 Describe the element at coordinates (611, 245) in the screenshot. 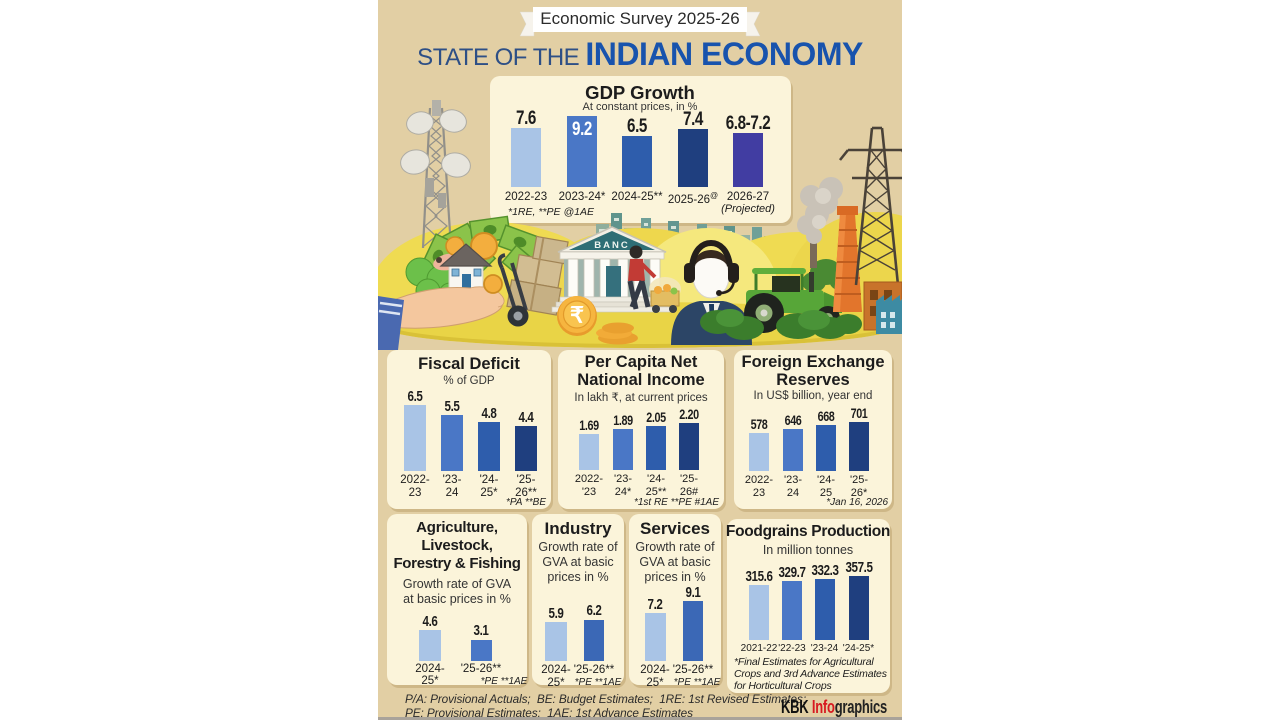

I see `svg-text: BANC` at that location.